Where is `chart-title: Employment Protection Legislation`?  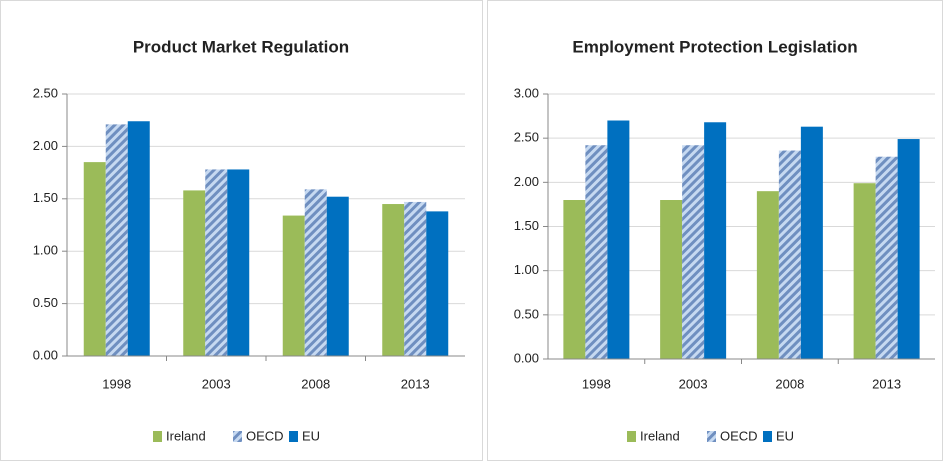
chart-title: Employment Protection Legislation is located at coordinates (714, 46).